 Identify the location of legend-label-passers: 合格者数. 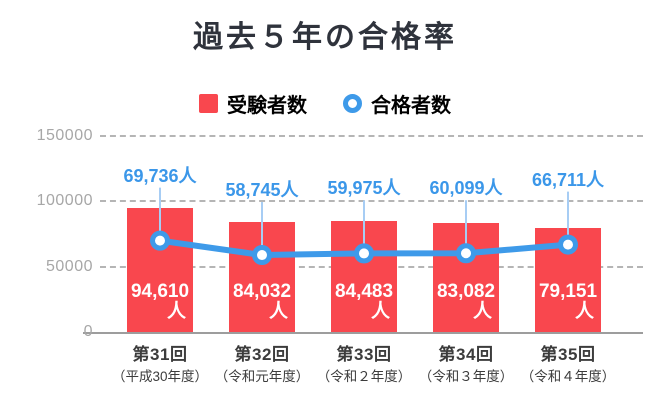
(411, 106).